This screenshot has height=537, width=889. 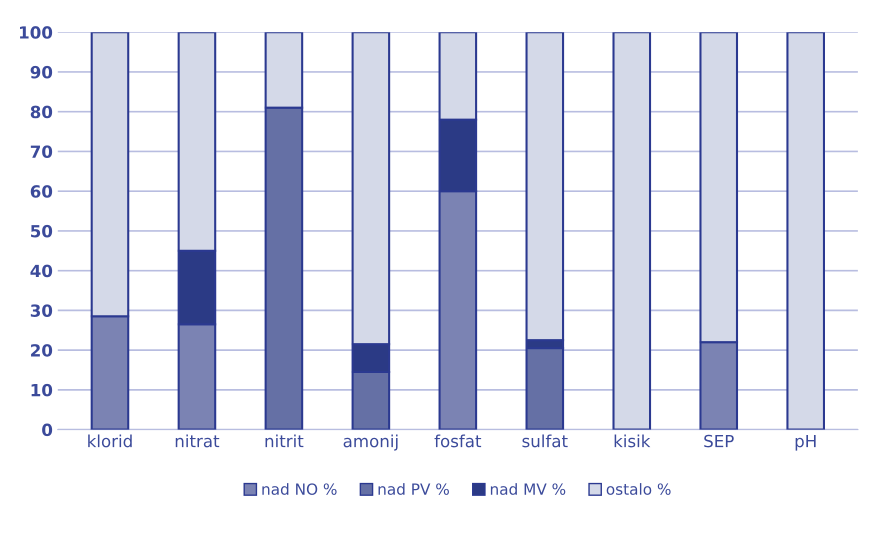 What do you see at coordinates (371, 442) in the screenshot?
I see `x-tick-label: amonij` at bounding box center [371, 442].